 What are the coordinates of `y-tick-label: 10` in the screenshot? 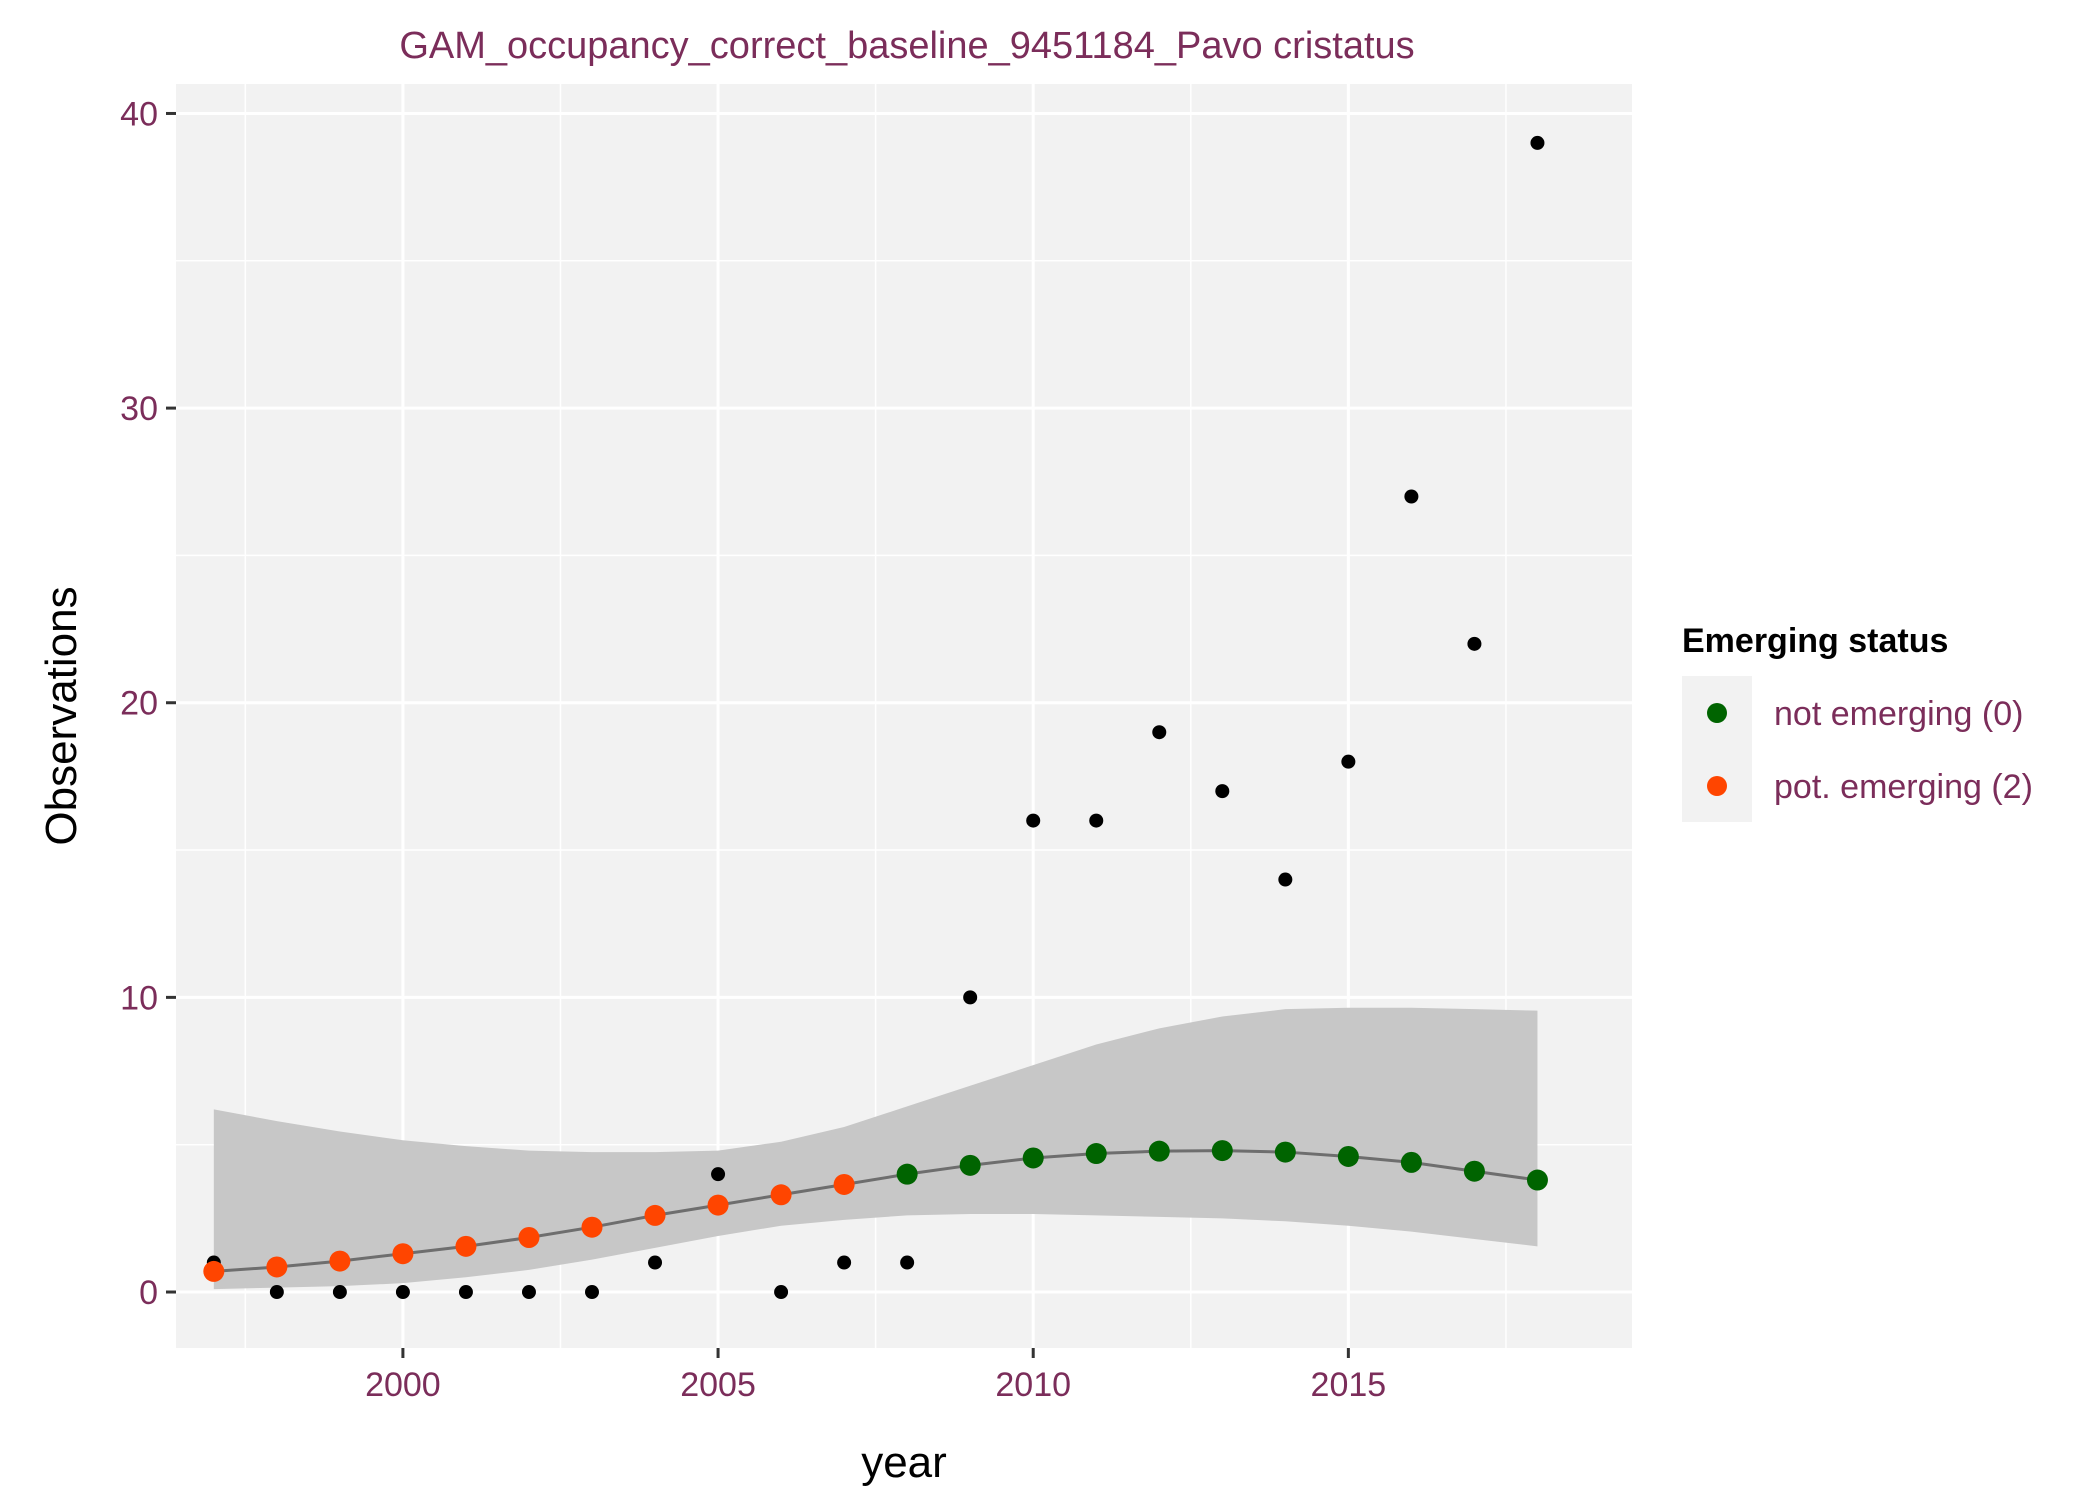 It's located at (139, 998).